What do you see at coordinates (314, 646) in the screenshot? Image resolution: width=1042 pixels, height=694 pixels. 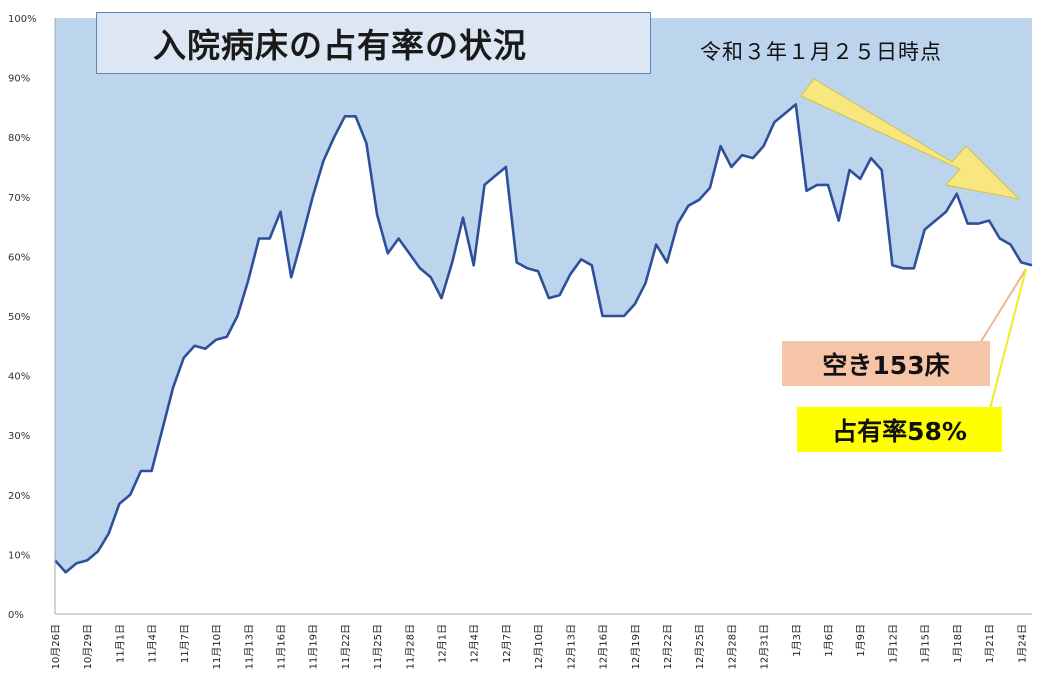 I see `x-tick-label: 11月19日` at bounding box center [314, 646].